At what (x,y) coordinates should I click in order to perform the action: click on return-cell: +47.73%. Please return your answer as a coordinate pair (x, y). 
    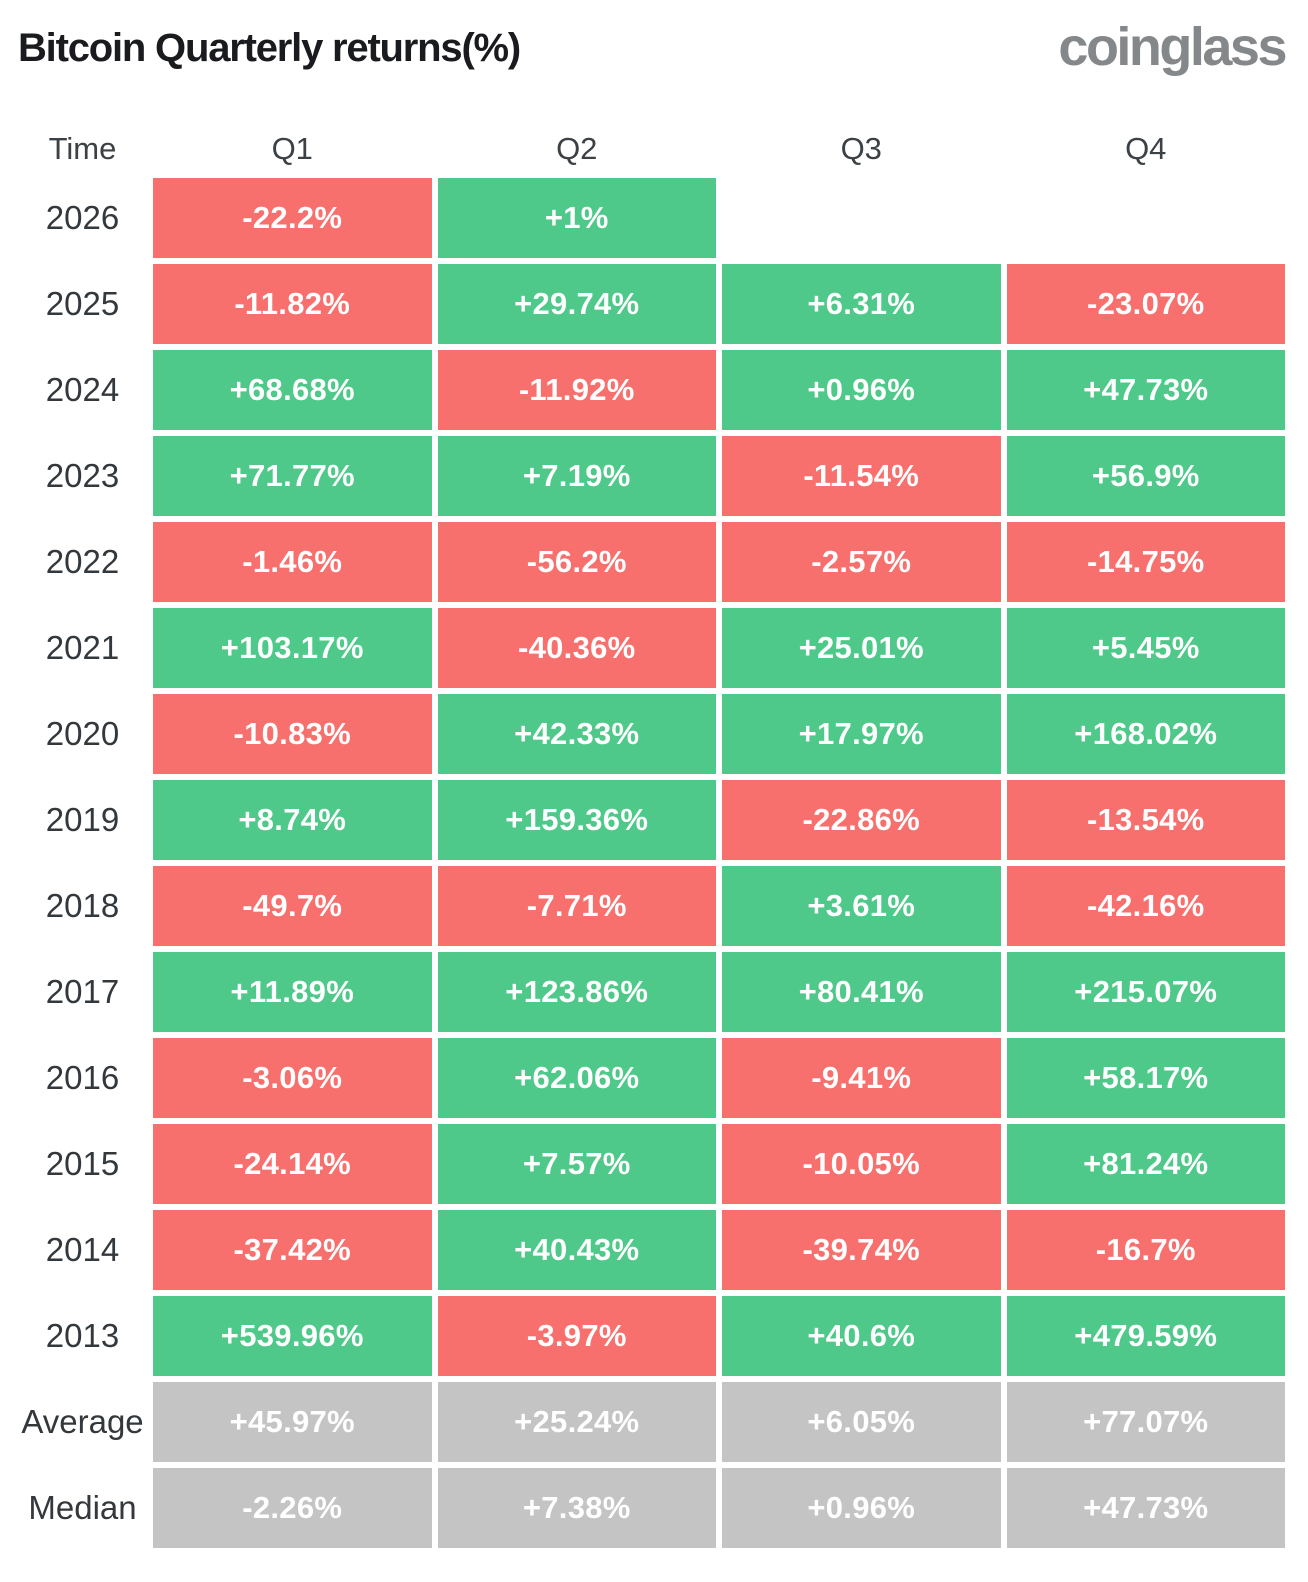
    Looking at the image, I should click on (1145, 1508).